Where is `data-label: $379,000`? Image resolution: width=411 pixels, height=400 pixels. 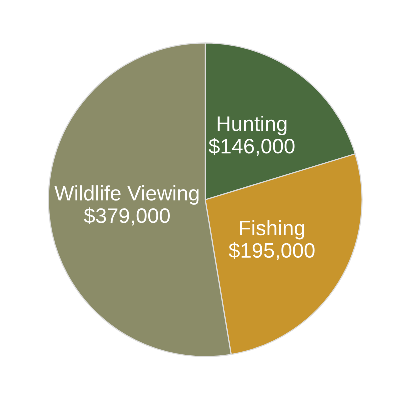
data-label: $379,000 is located at coordinates (127, 217).